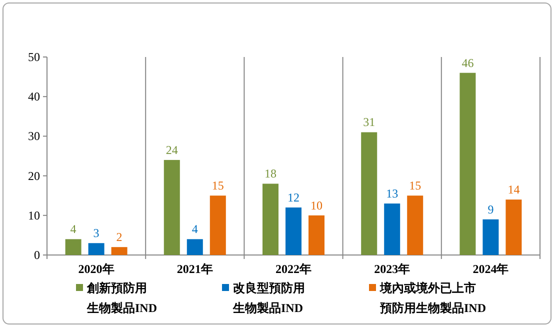 This screenshot has width=555, height=328. I want to click on data-label: 9, so click(491, 209).